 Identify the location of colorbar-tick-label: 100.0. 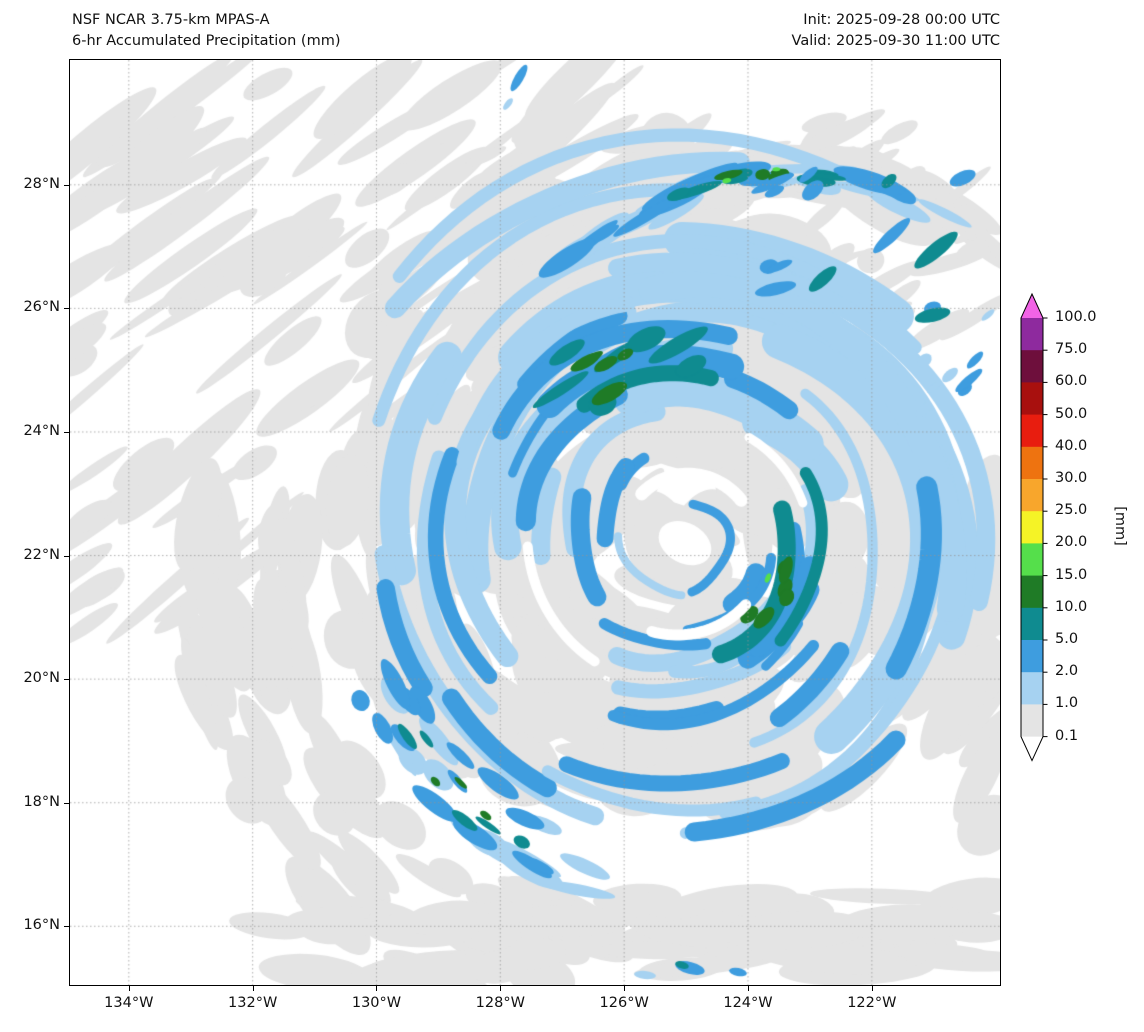
(1076, 317).